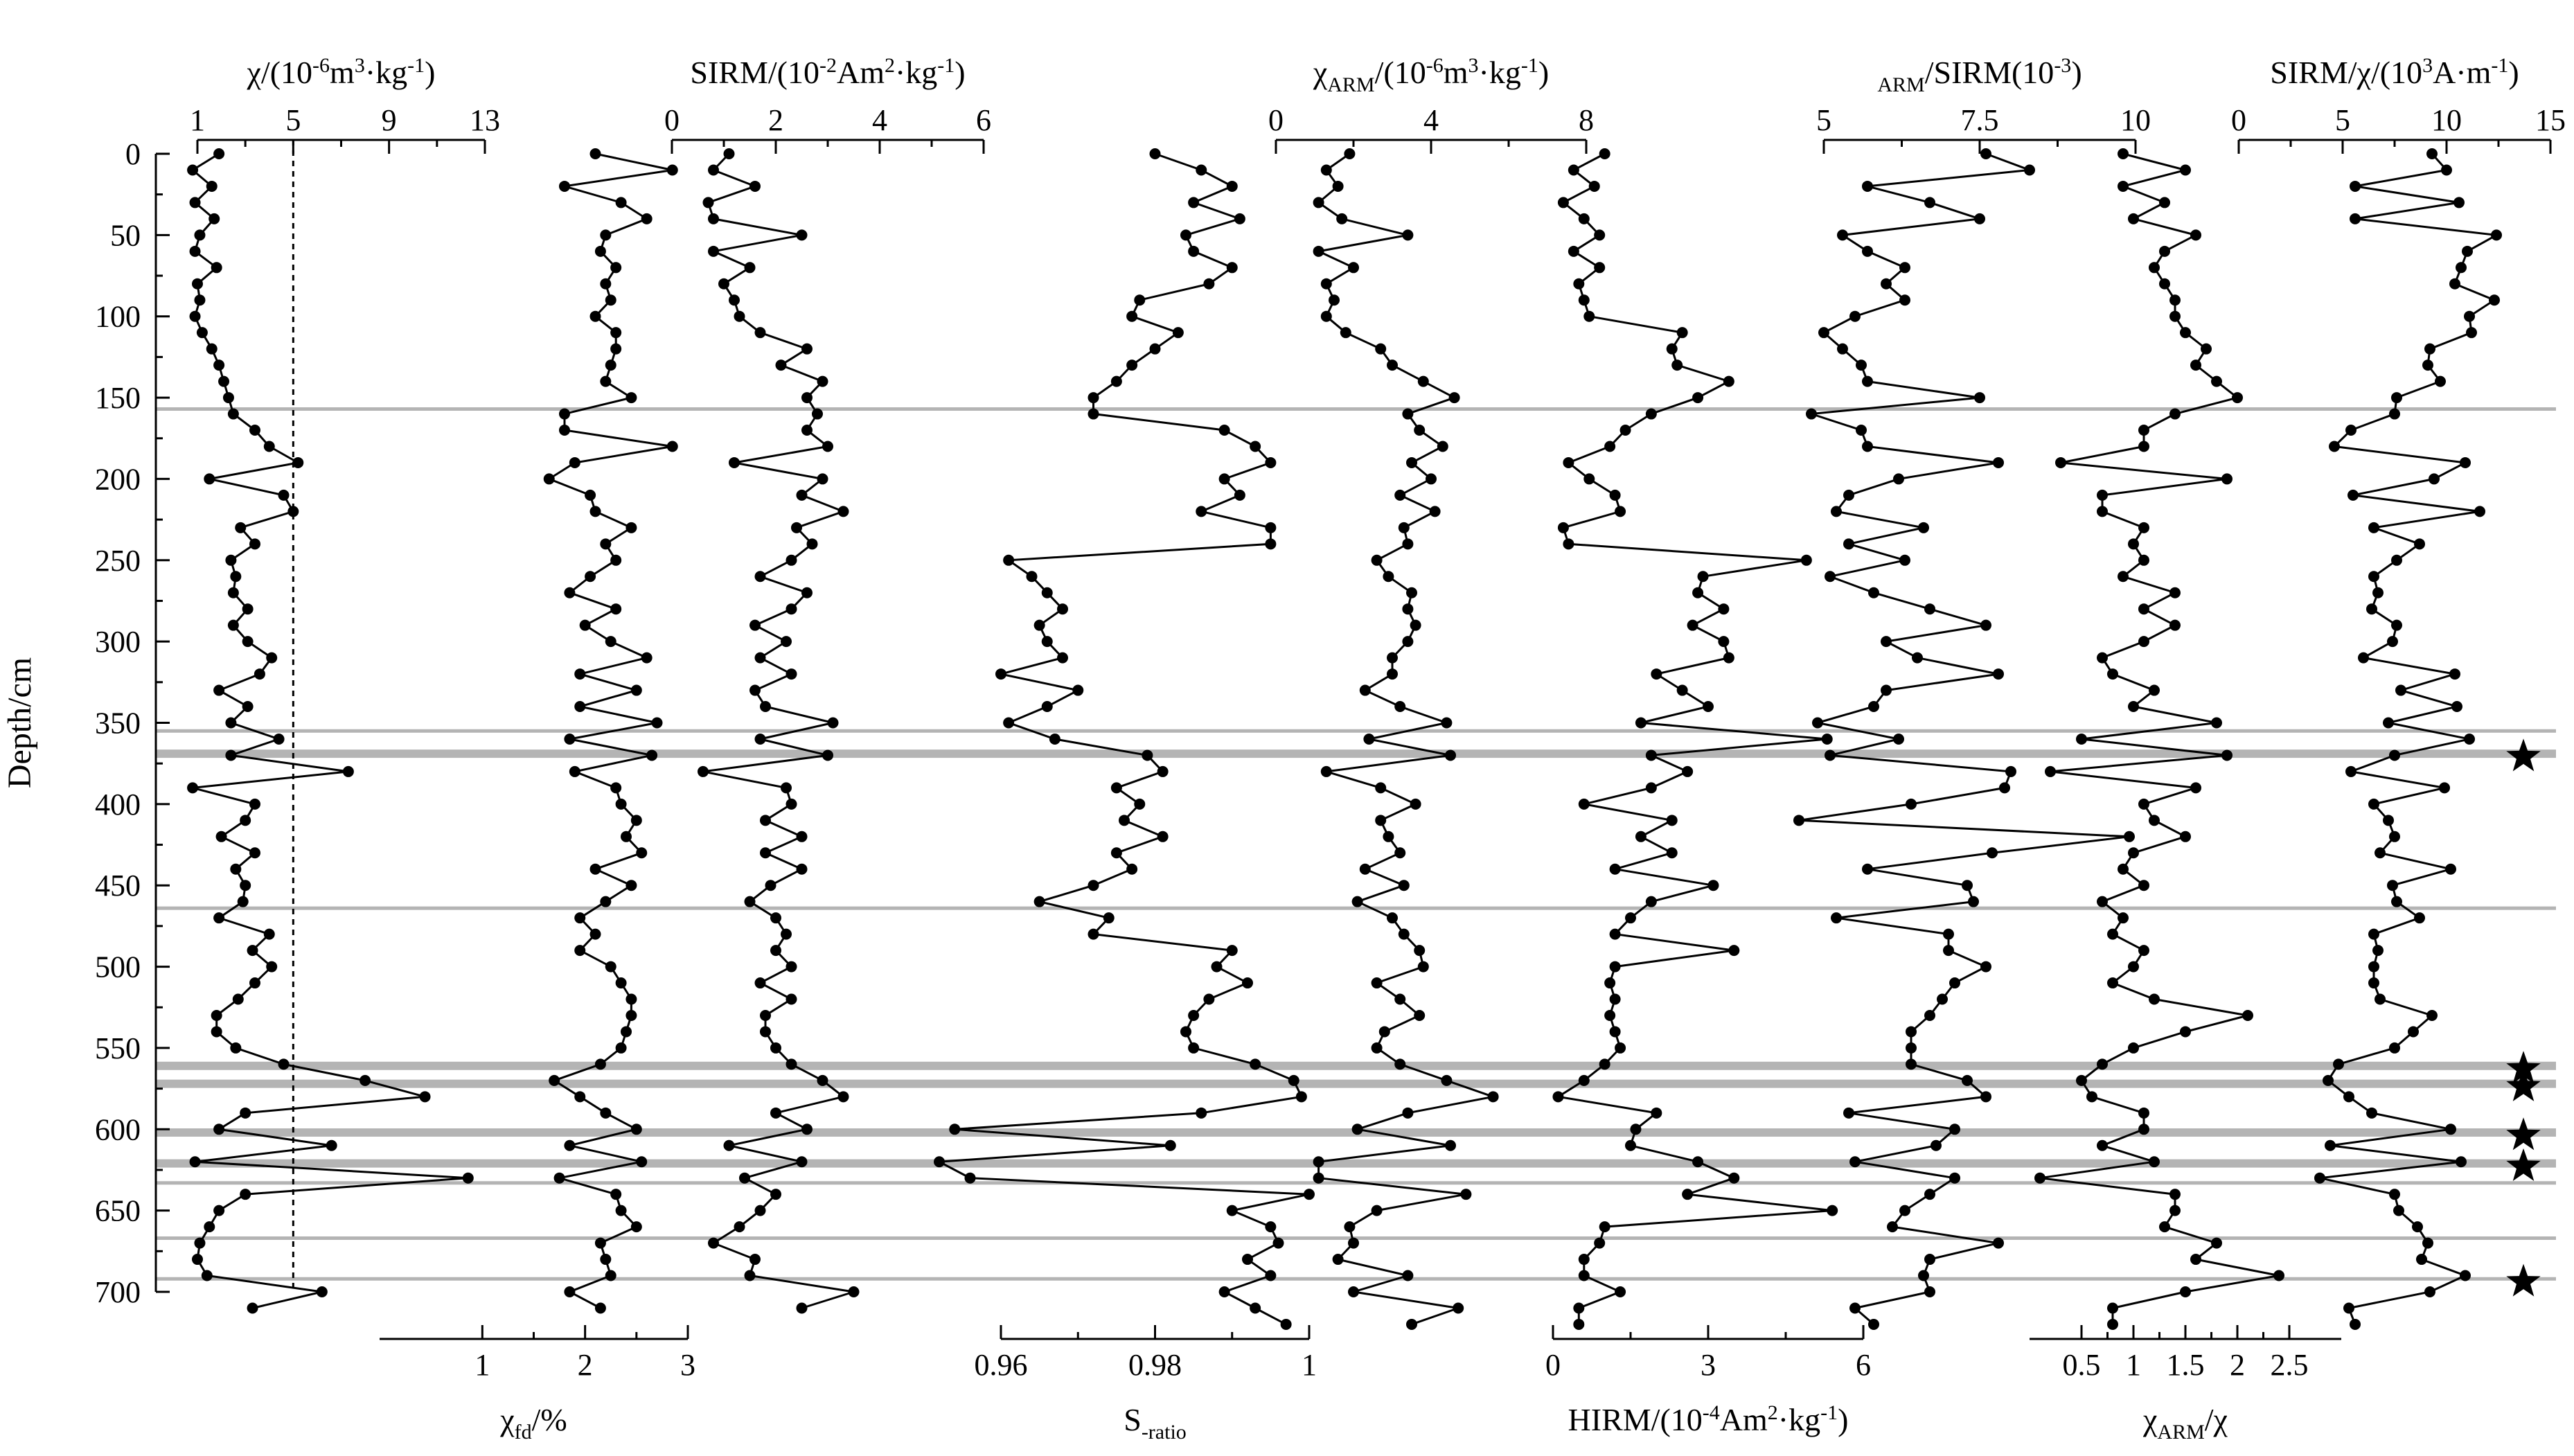  What do you see at coordinates (775, 120) in the screenshot?
I see `axis-tick-label: 2` at bounding box center [775, 120].